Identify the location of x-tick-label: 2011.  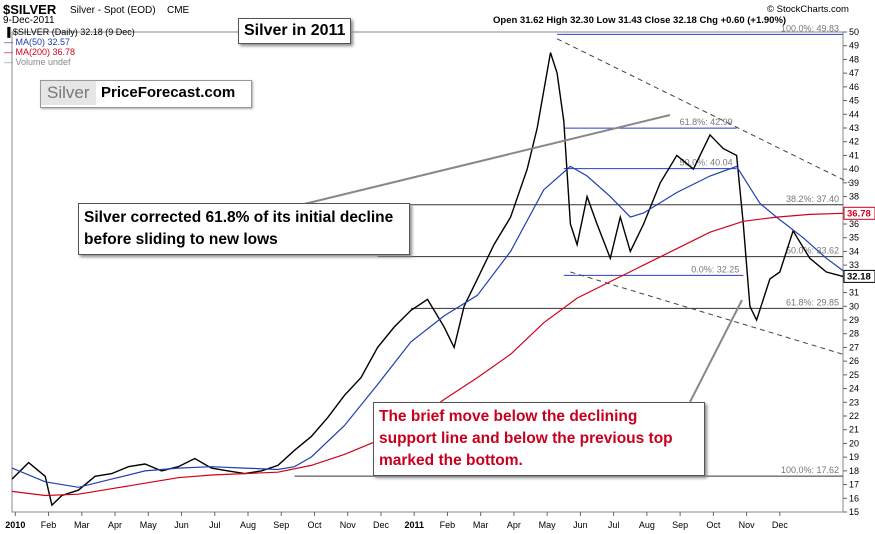
(414, 525).